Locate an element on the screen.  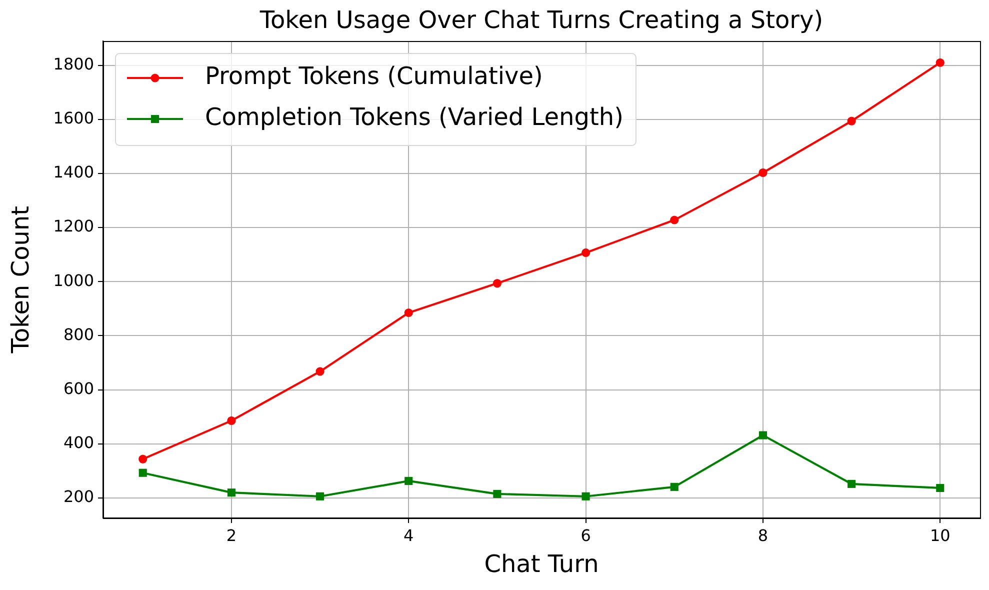
legend-label: Completion Tokens (Varied Length) is located at coordinates (414, 117).